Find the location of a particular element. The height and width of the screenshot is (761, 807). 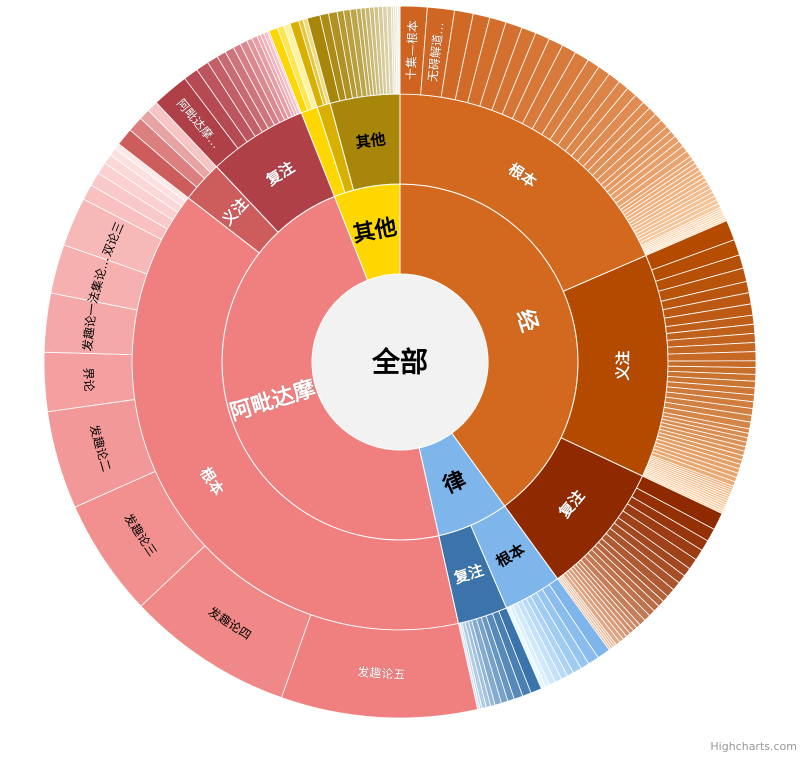

credits-link: Highcharts.com is located at coordinates (753, 746).